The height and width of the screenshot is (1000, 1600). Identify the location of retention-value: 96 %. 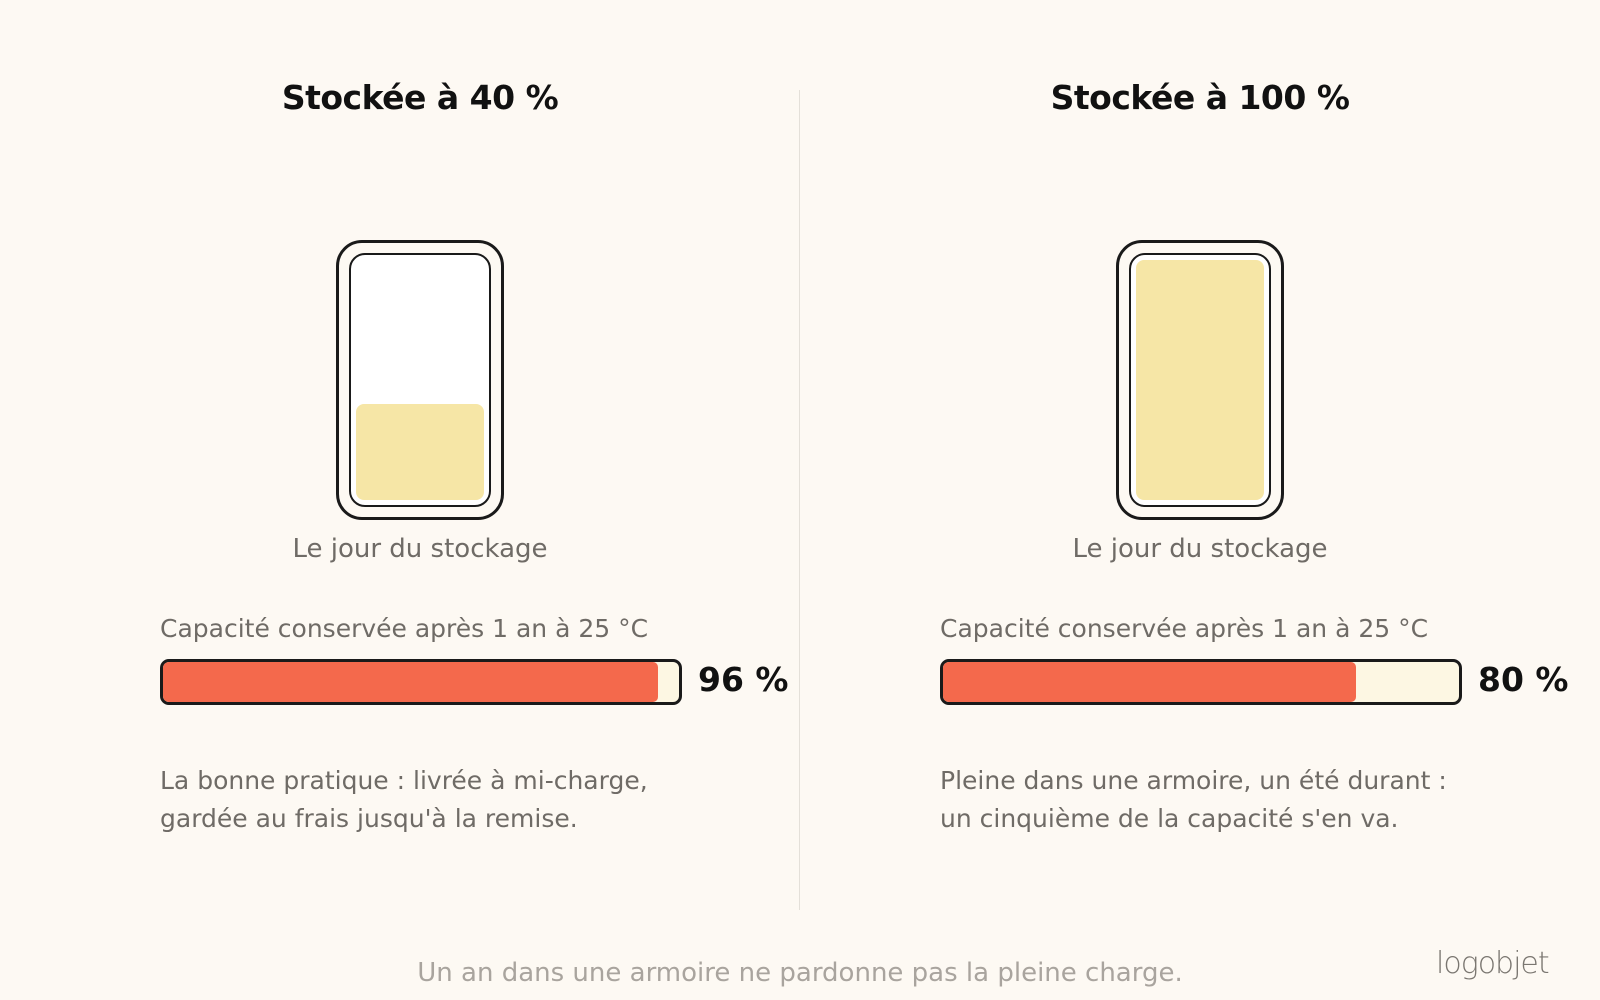
(743, 679).